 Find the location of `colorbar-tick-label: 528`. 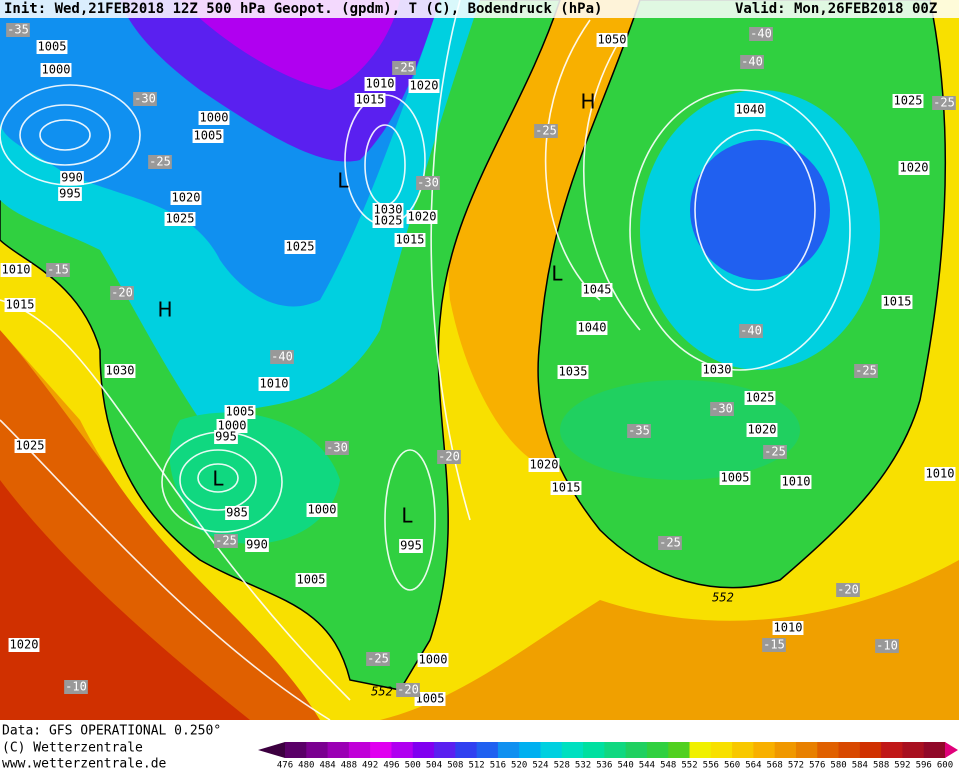

colorbar-tick-label: 528 is located at coordinates (562, 765).